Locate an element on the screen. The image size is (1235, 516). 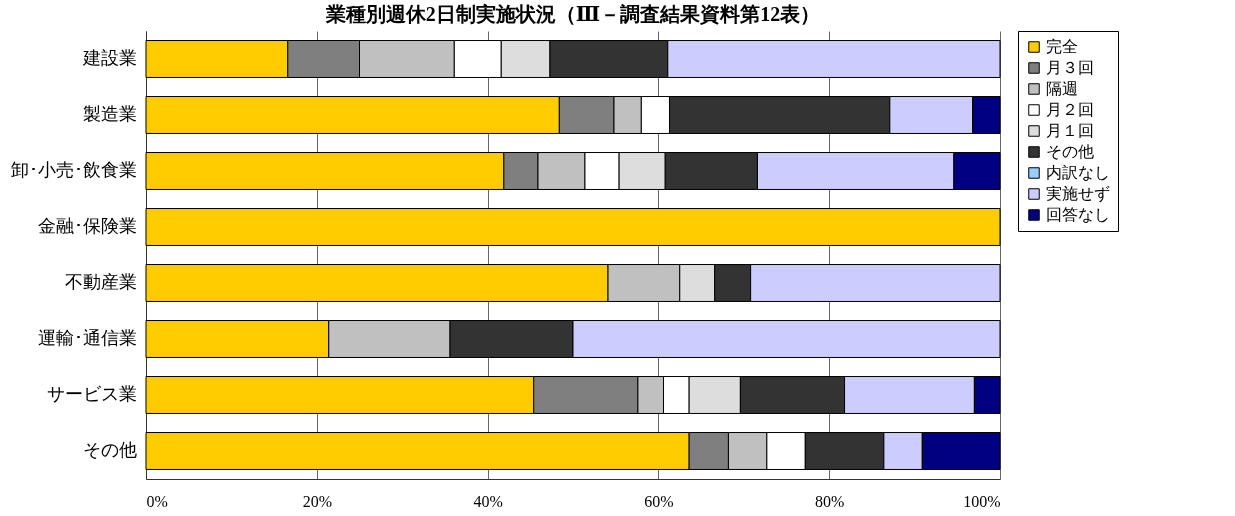
y-tick-label: その他 is located at coordinates (109, 450).